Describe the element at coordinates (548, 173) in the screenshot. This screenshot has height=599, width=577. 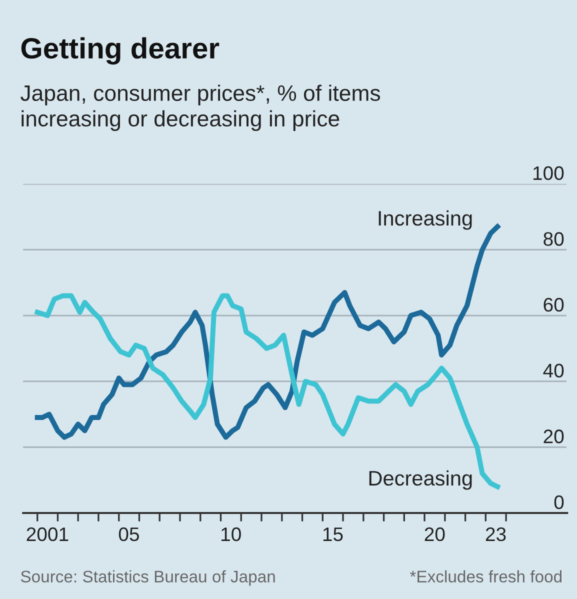
I see `y-tick-label: 100` at that location.